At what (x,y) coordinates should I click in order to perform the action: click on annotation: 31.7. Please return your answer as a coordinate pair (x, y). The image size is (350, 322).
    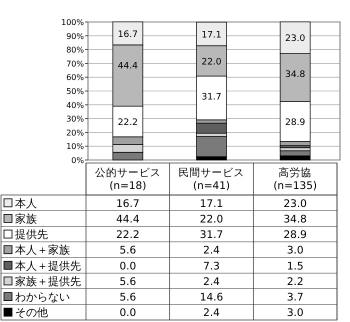
    Looking at the image, I should click on (211, 97).